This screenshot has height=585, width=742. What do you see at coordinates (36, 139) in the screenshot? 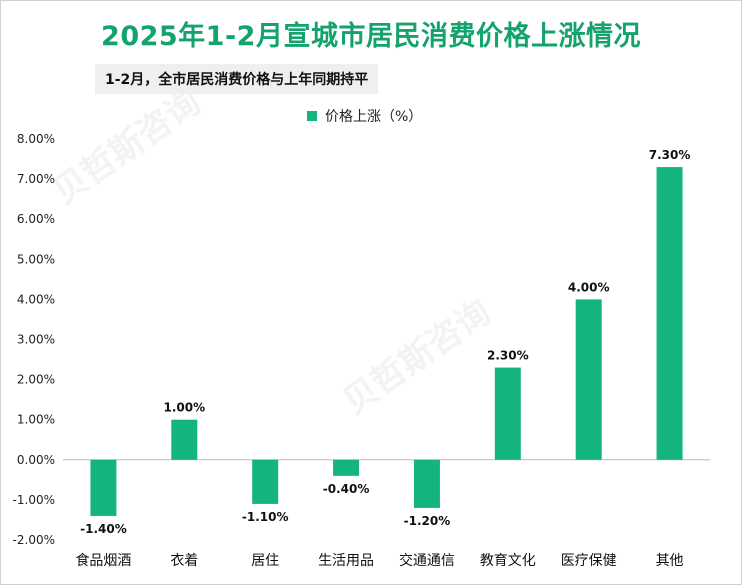
I see `y-tick-label: 8.00%` at bounding box center [36, 139].